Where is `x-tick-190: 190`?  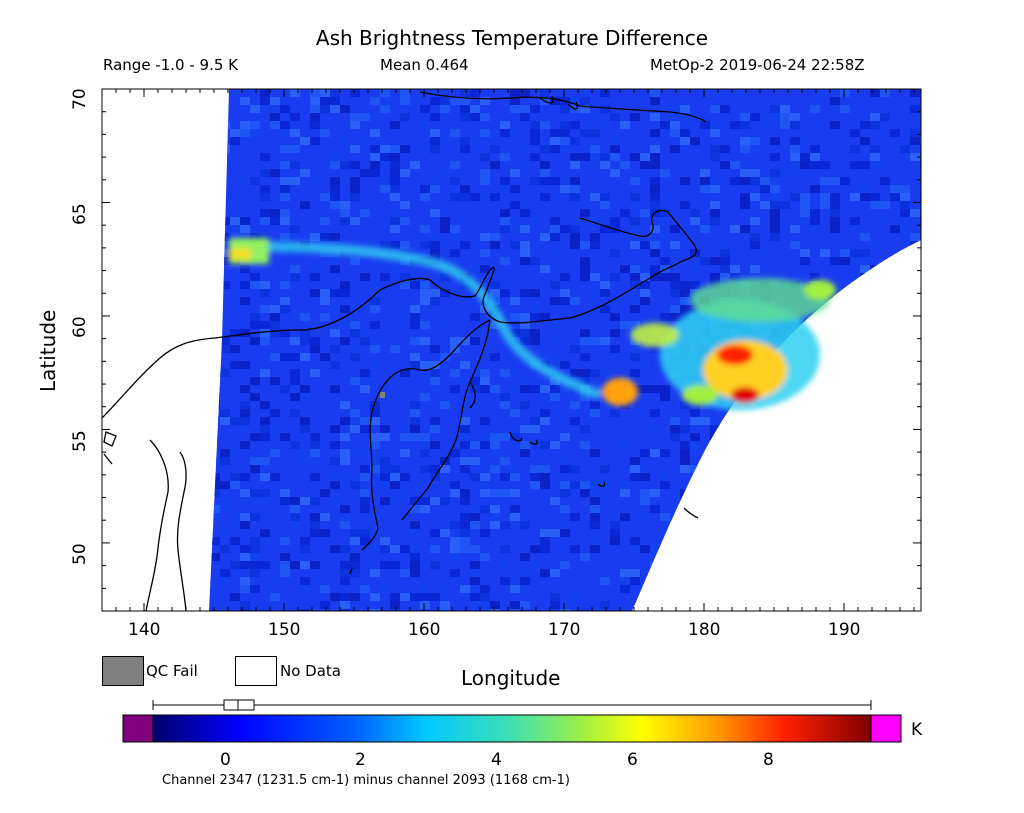
x-tick-190: 190 is located at coordinates (844, 630).